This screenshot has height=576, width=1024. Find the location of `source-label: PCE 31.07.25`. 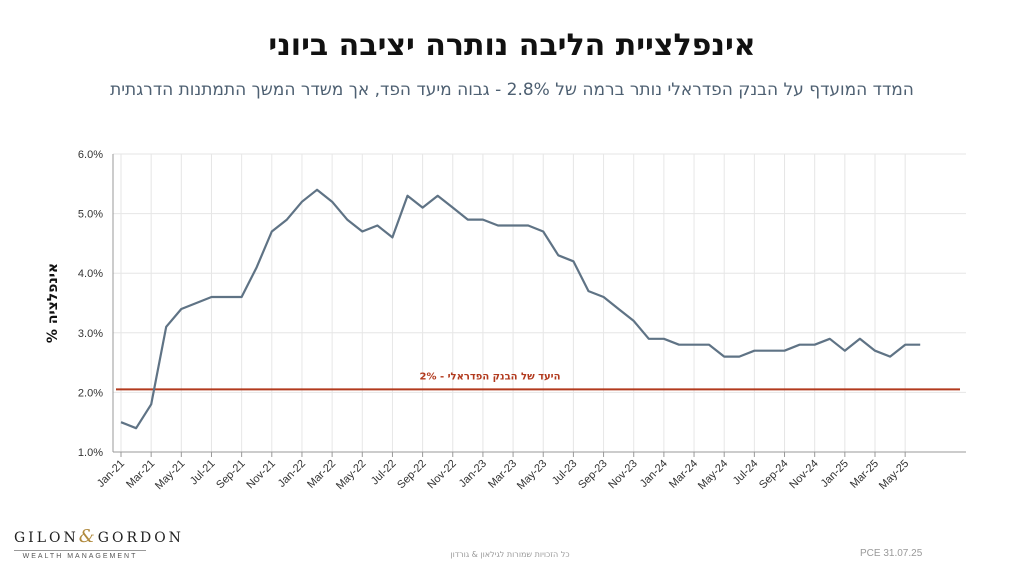

source-label: PCE 31.07.25 is located at coordinates (891, 553).